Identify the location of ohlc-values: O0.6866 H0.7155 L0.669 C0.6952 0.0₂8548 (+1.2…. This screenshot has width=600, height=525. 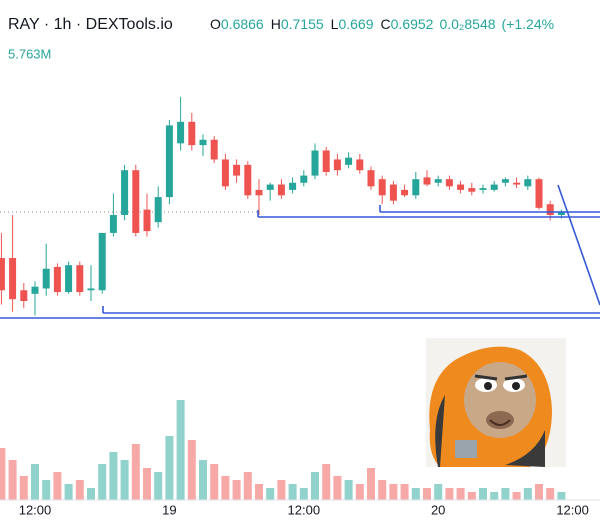
(382, 24).